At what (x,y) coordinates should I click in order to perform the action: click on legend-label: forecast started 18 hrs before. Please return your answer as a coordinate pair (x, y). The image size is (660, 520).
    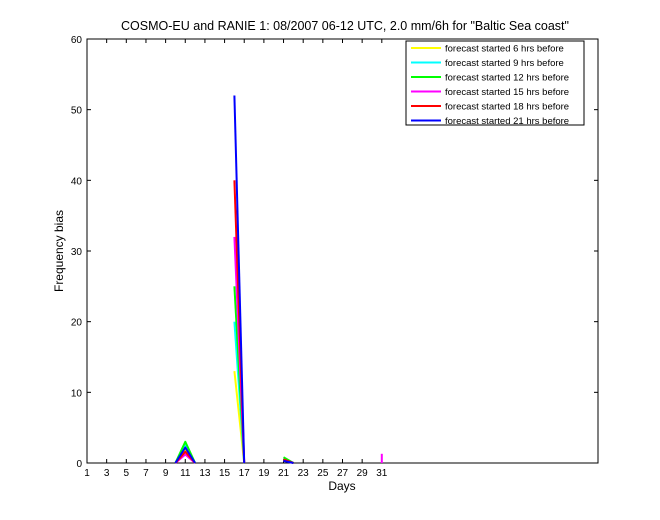
    Looking at the image, I should click on (507, 107).